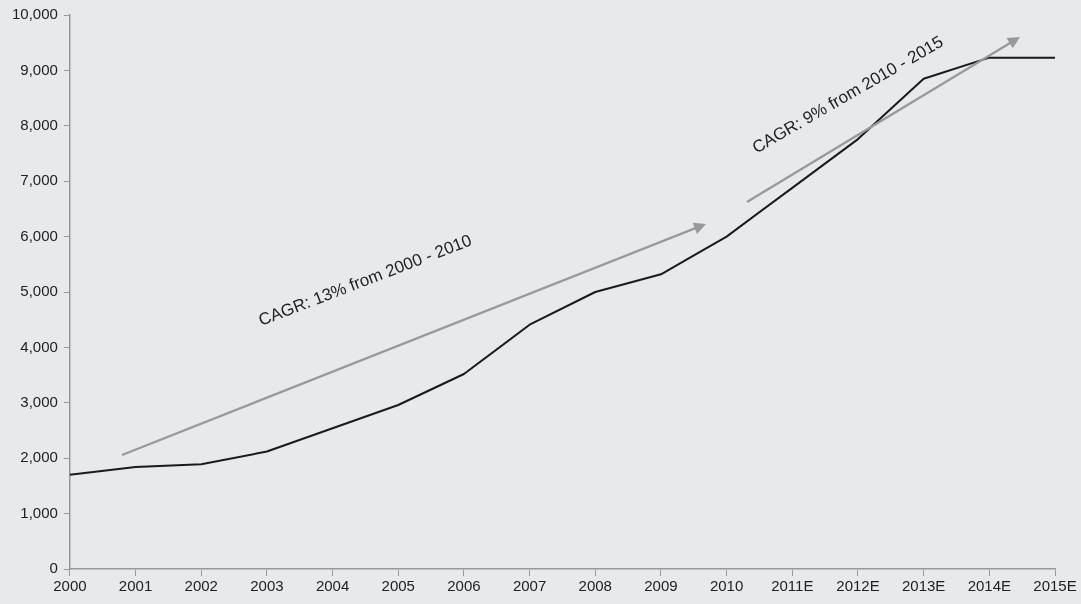 The height and width of the screenshot is (604, 1081). What do you see at coordinates (989, 586) in the screenshot?
I see `x-tick-label: 2014E` at bounding box center [989, 586].